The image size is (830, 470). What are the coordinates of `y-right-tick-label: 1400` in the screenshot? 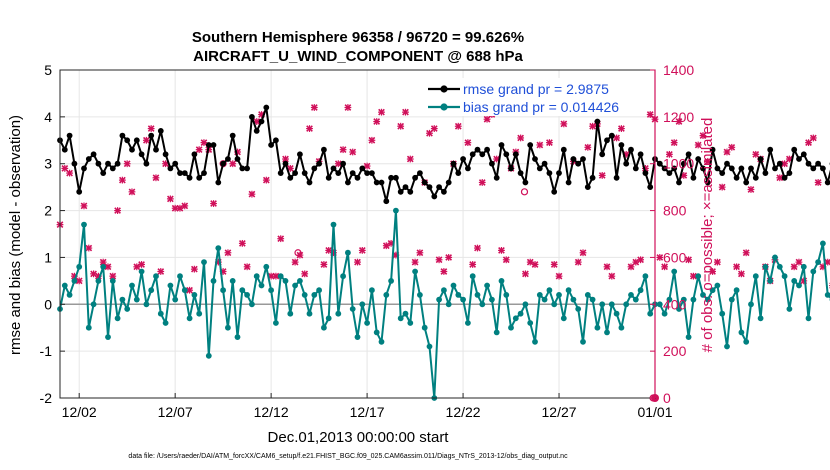 It's located at (678, 70).